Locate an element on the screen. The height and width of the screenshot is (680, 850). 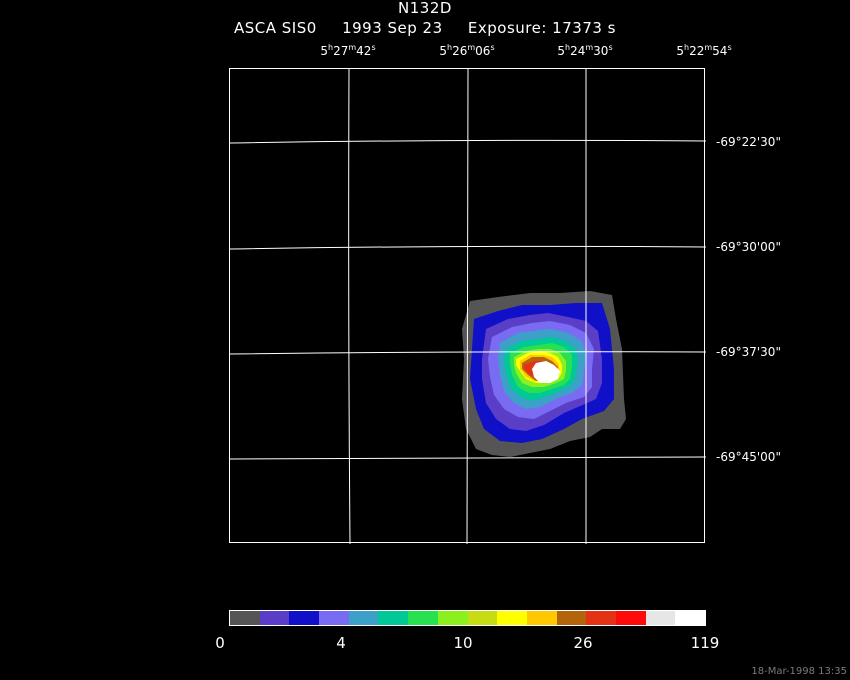
source-emission is located at coordinates (544, 374).